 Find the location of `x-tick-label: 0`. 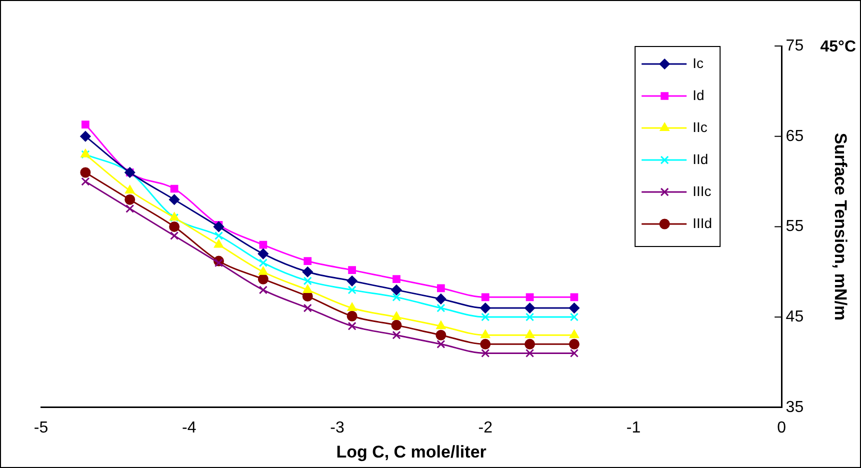

x-tick-label: 0 is located at coordinates (781, 427).